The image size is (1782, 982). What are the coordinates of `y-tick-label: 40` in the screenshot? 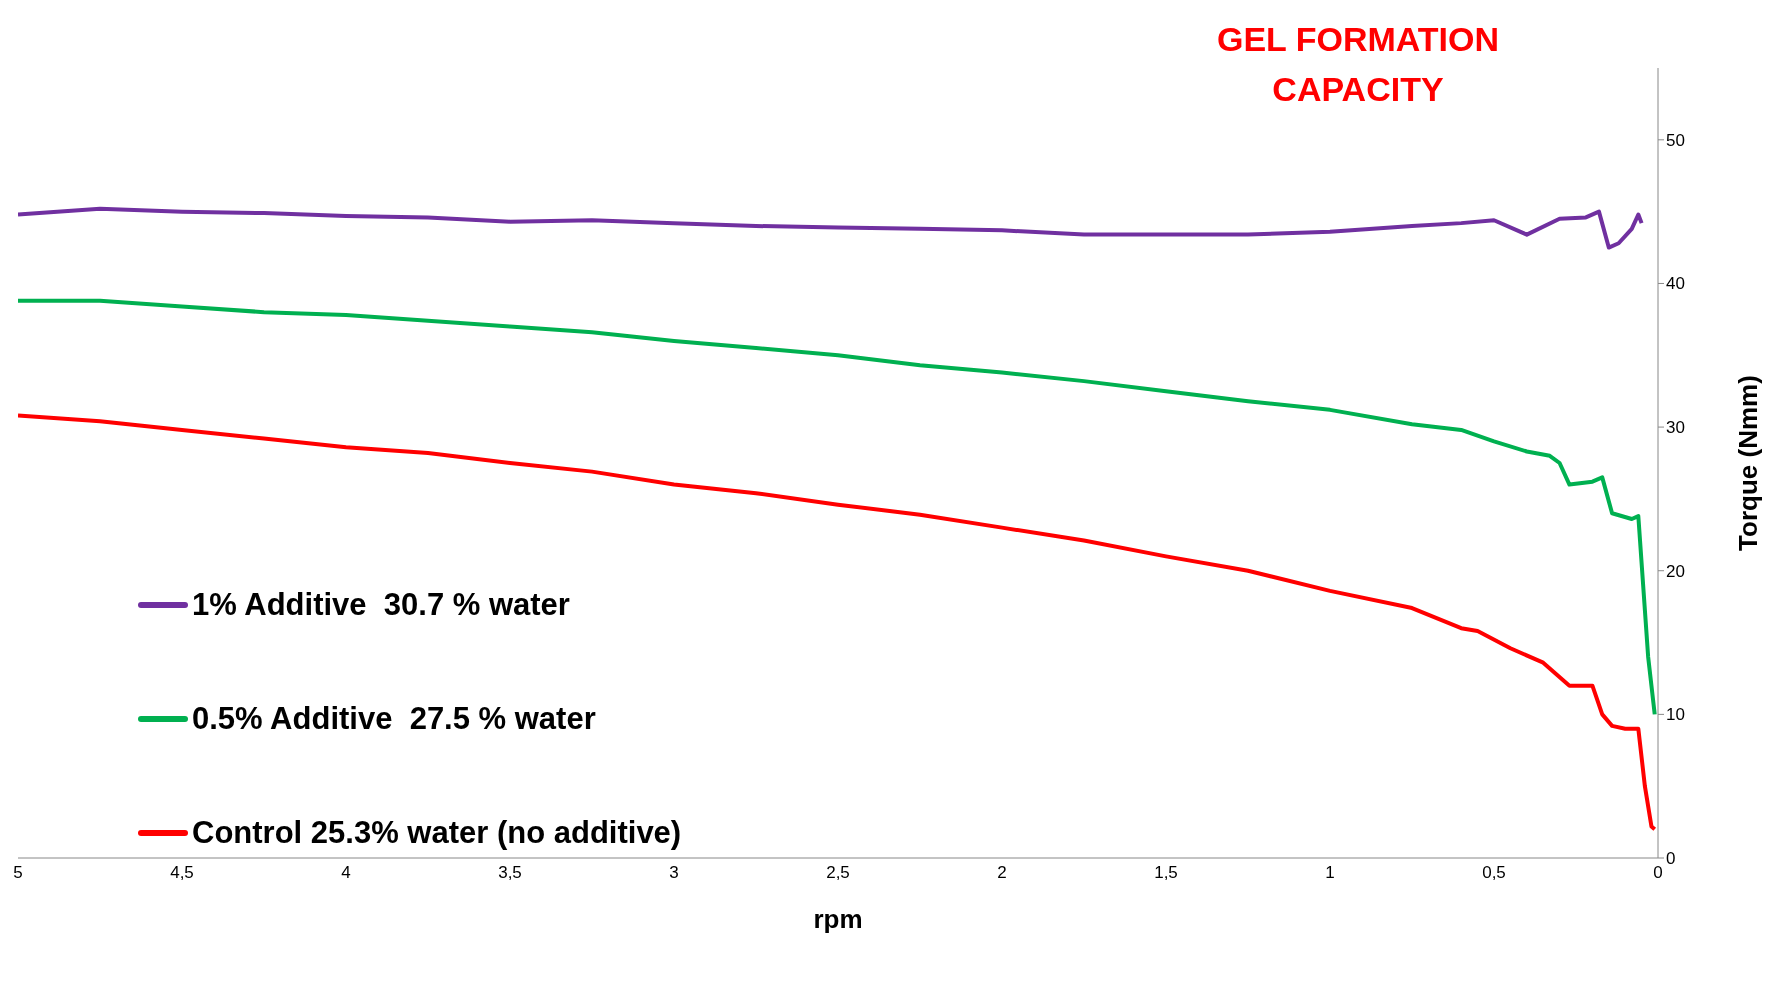 It's located at (1675, 284).